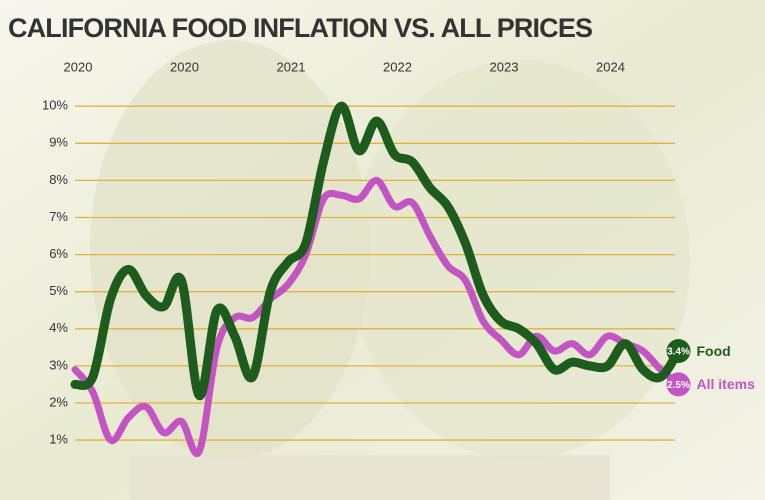 The image size is (765, 500). I want to click on y-tick-label: 10%, so click(55, 105).